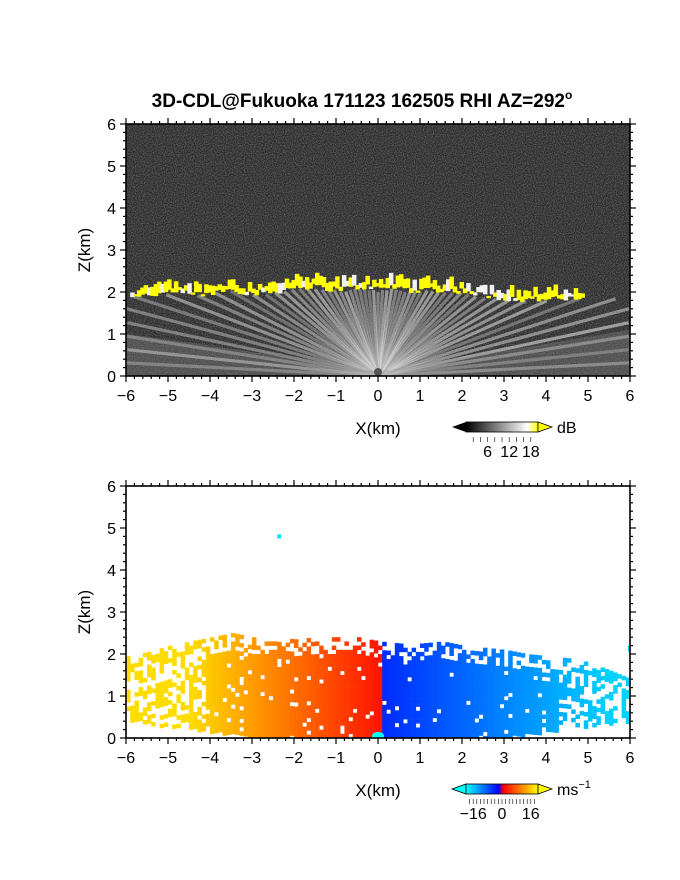  I want to click on snr-colorbar-unit: dB, so click(567, 428).